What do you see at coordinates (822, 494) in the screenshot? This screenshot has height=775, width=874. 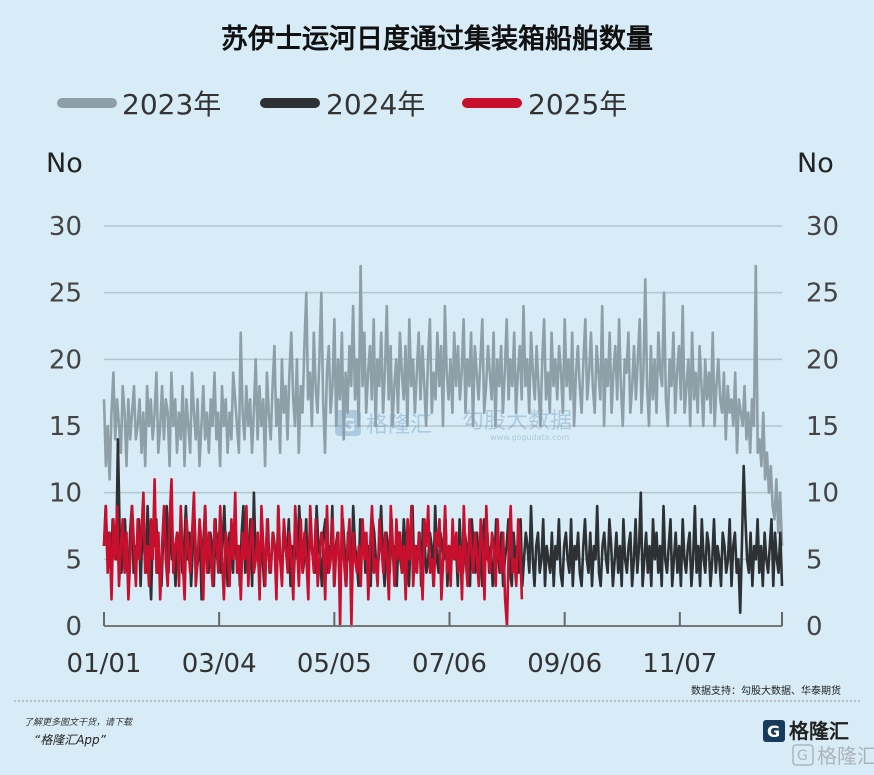 I see `y-tick-right-10: 10` at bounding box center [822, 494].